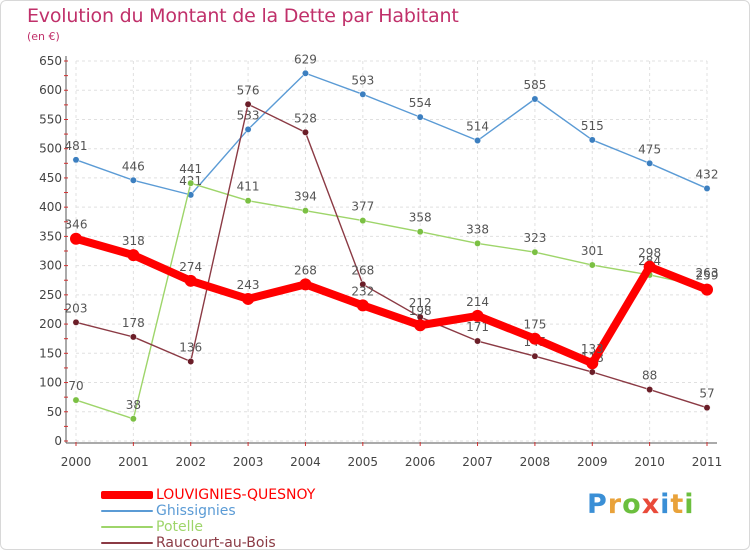 The height and width of the screenshot is (550, 750). Describe the element at coordinates (50, 119) in the screenshot. I see `y-tick-label: 550` at that location.